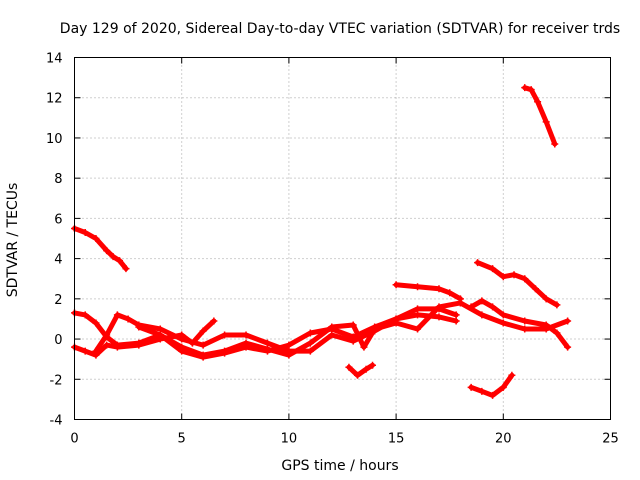 The height and width of the screenshot is (480, 640). Describe the element at coordinates (13, 240) in the screenshot. I see `y-axis-title: SDTVAR / TECUs` at that location.